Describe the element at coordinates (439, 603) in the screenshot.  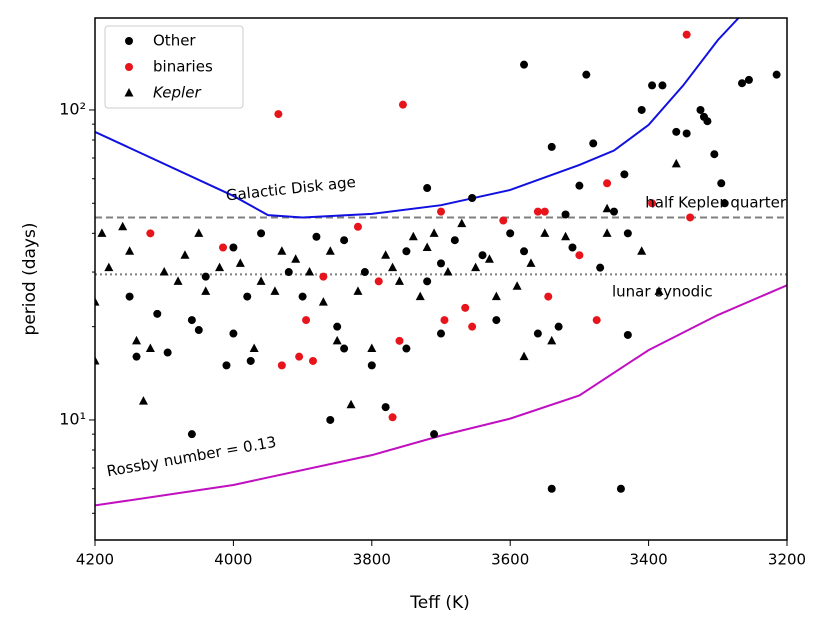
I see `x-axis-label: Teff (K)` at that location.